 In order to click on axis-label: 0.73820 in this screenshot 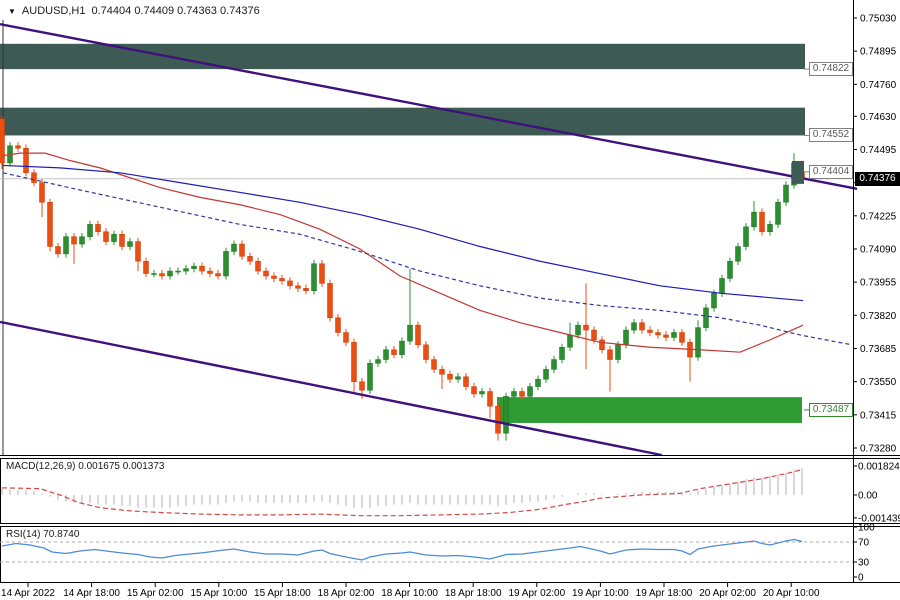, I will do `click(878, 316)`.